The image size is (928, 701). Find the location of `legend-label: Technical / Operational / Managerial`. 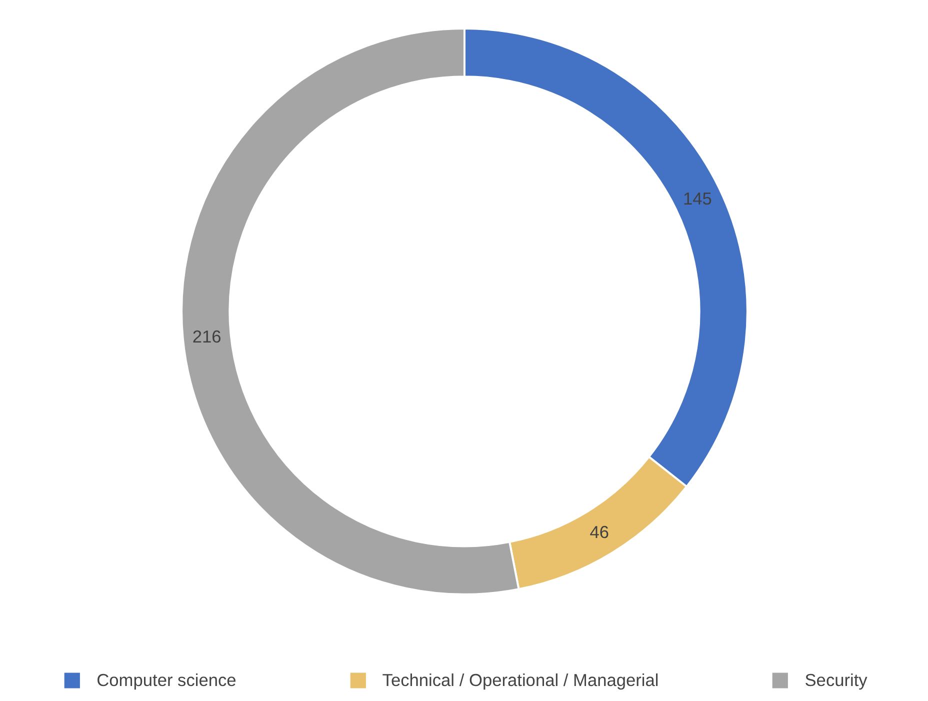

legend-label: Technical / Operational / Managerial is located at coordinates (520, 680).